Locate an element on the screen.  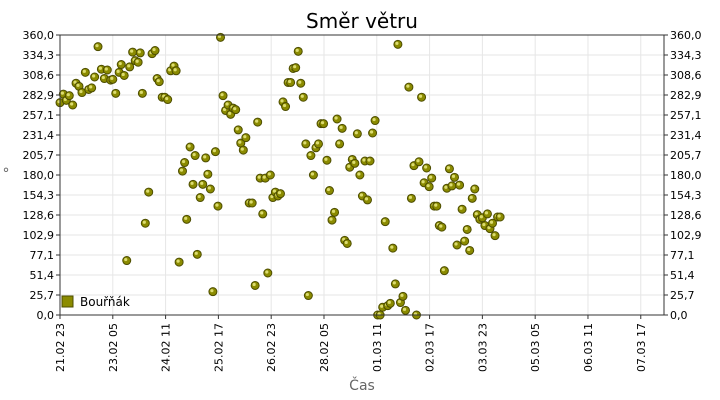
x-tick-label: 28.02 05 is located at coordinates (324, 347).